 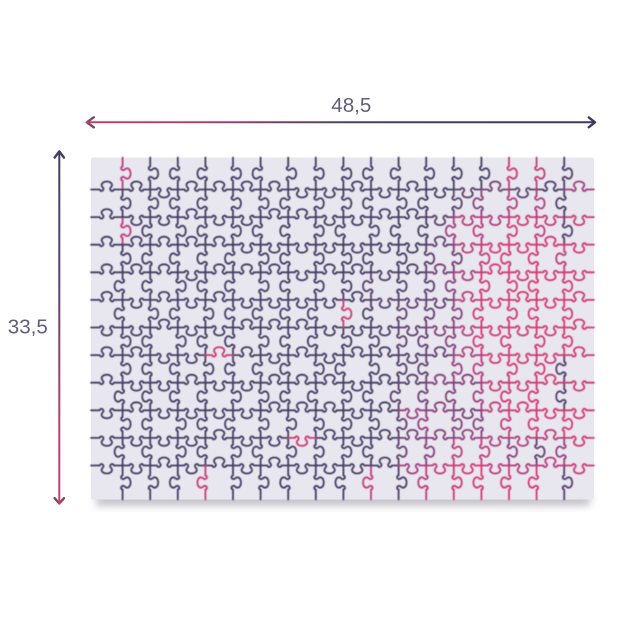 What do you see at coordinates (28, 327) in the screenshot?
I see `svg-text: 33,5` at bounding box center [28, 327].